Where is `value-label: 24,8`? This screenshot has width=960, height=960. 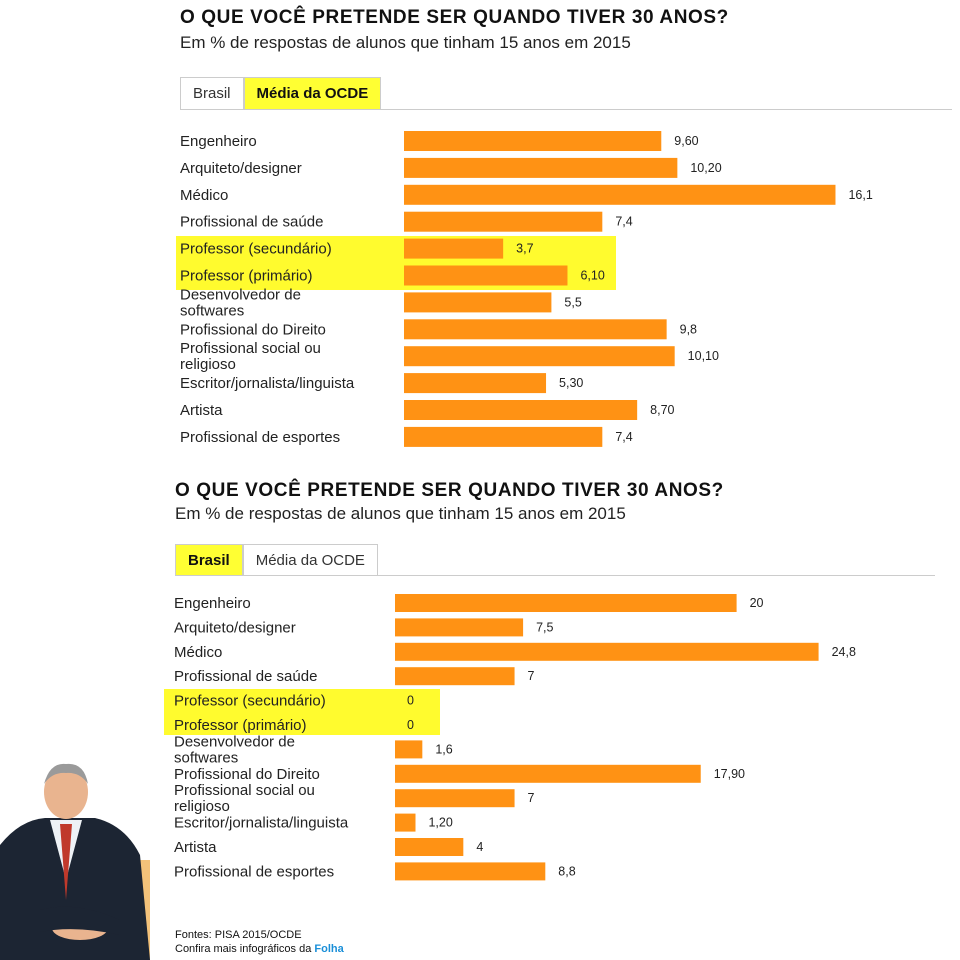
value-label: 24,8 is located at coordinates (844, 652).